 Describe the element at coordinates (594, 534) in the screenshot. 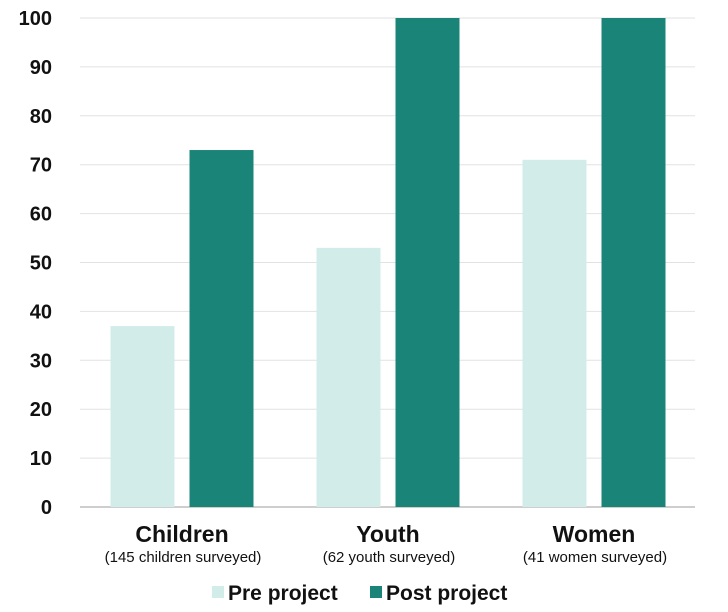

I see `x-category-label: Women` at that location.